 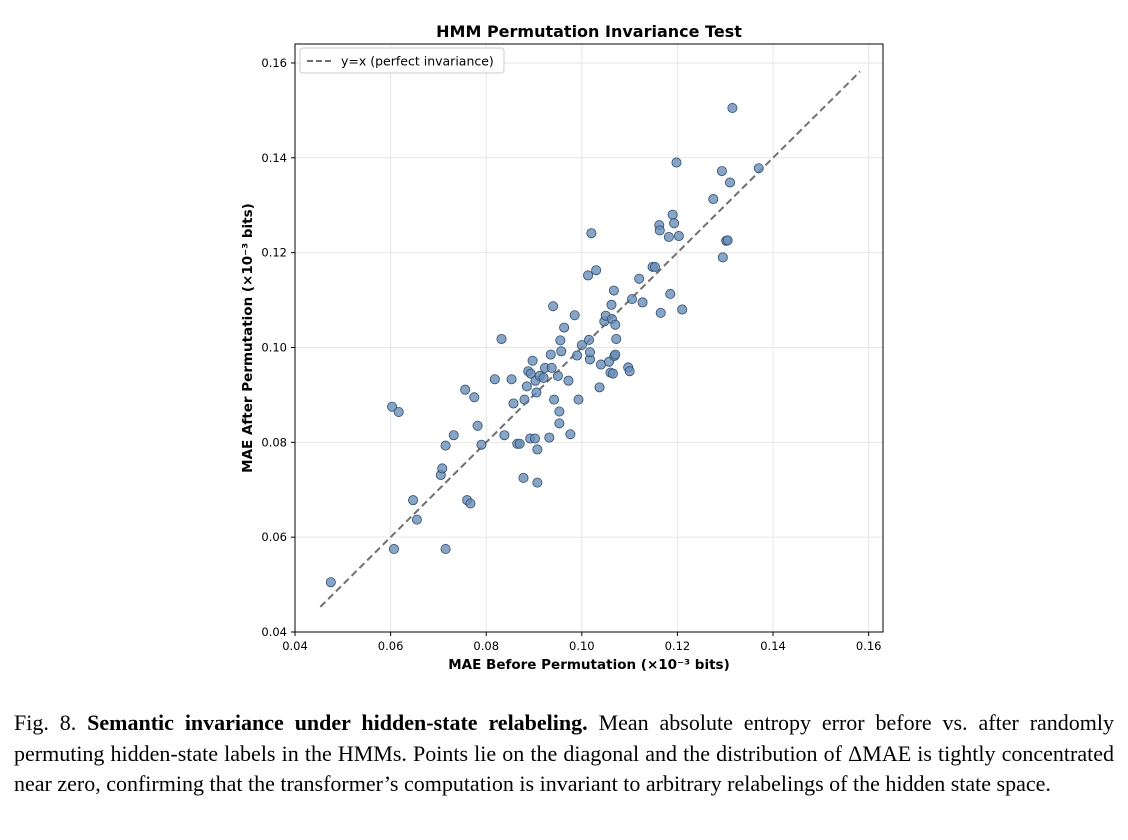 What do you see at coordinates (274, 253) in the screenshot?
I see `y-tick-label: 0.12` at bounding box center [274, 253].